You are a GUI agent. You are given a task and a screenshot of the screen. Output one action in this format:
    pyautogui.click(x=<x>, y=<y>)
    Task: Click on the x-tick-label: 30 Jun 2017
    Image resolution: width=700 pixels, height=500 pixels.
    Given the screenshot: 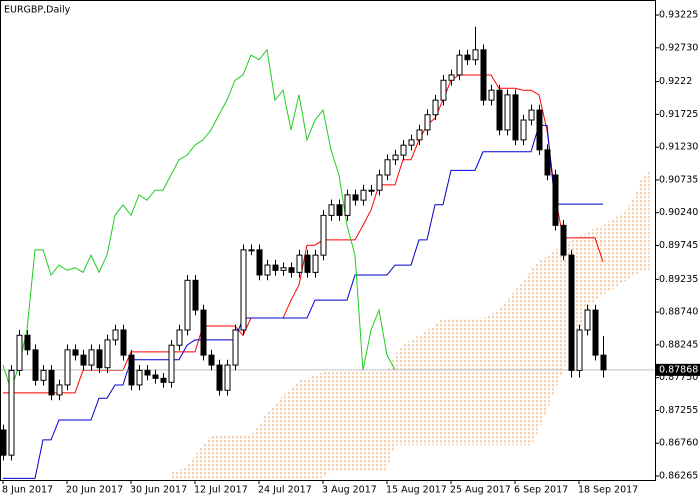 What is the action you would take?
    pyautogui.click(x=158, y=490)
    